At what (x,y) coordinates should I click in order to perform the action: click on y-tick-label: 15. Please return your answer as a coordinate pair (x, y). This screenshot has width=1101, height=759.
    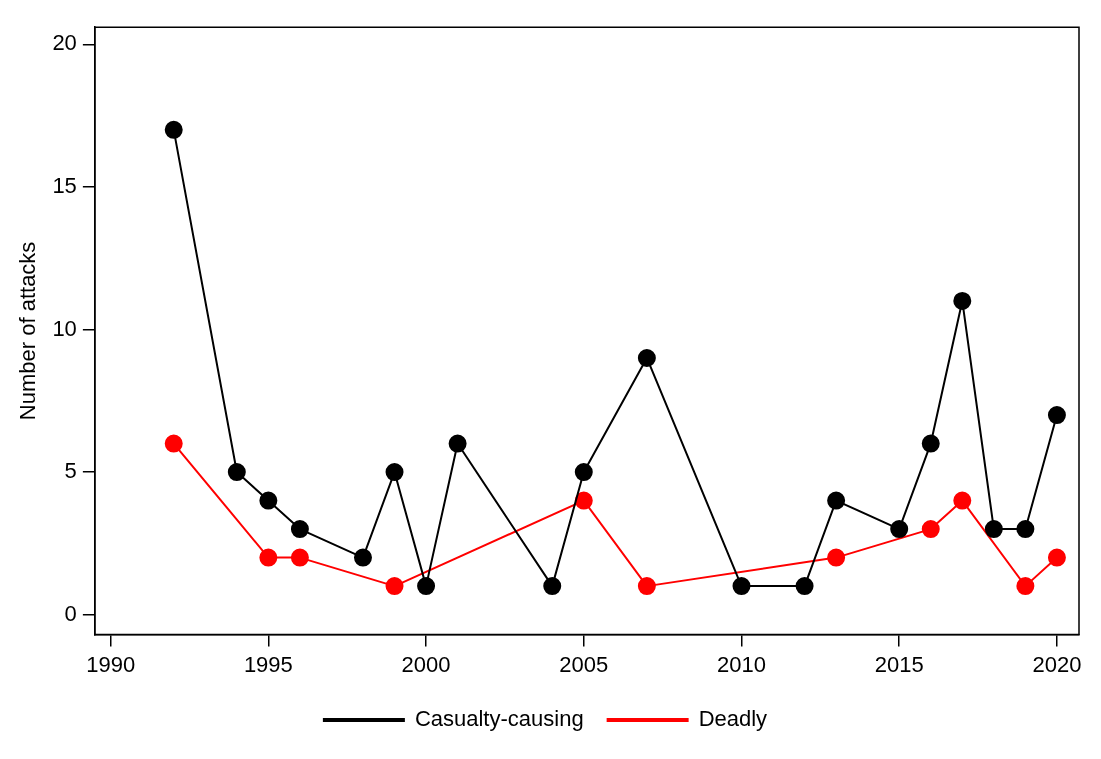
    Looking at the image, I should click on (64, 185).